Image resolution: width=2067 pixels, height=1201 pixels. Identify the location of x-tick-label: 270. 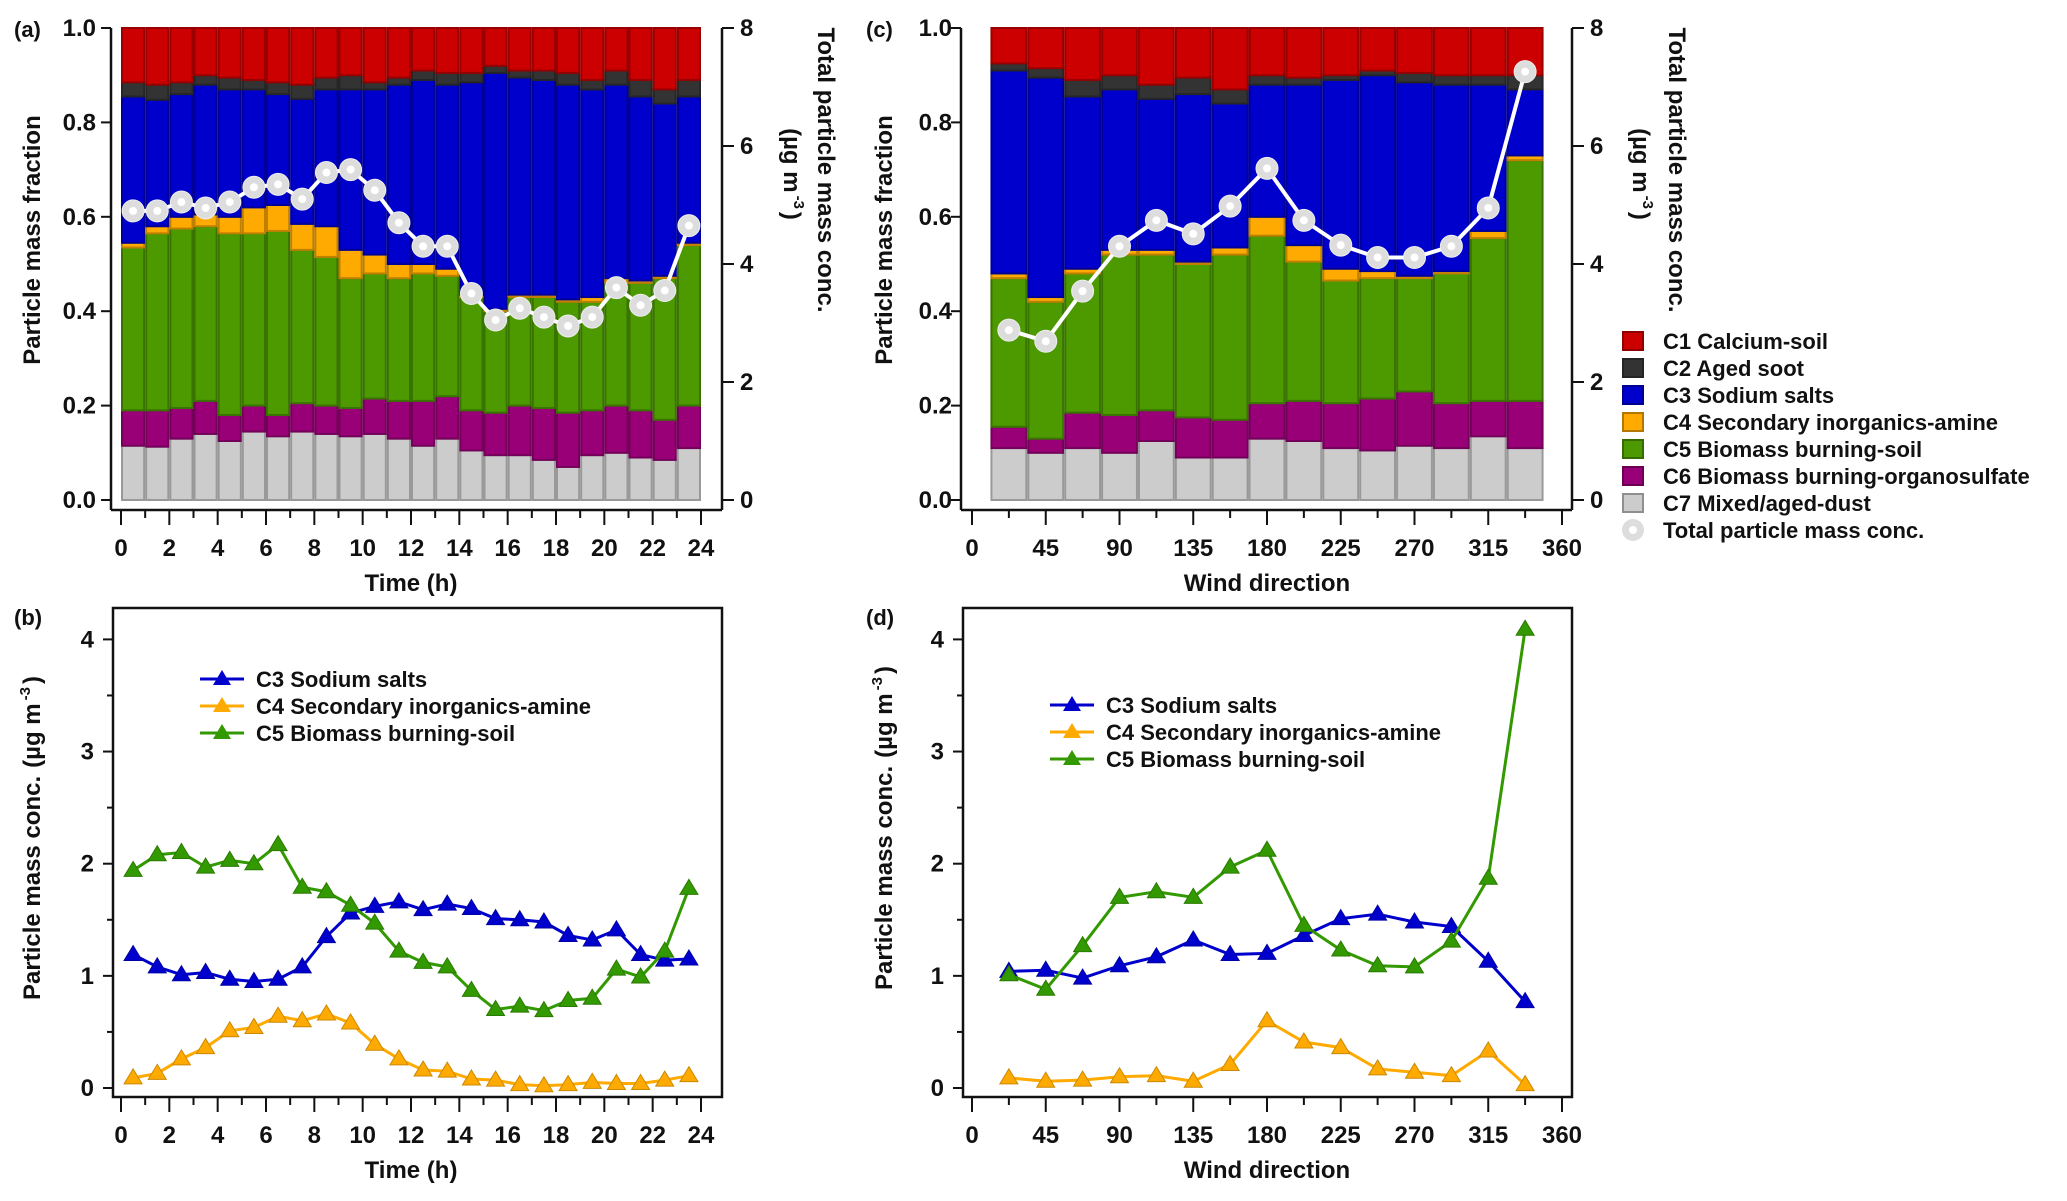
(1414, 1135).